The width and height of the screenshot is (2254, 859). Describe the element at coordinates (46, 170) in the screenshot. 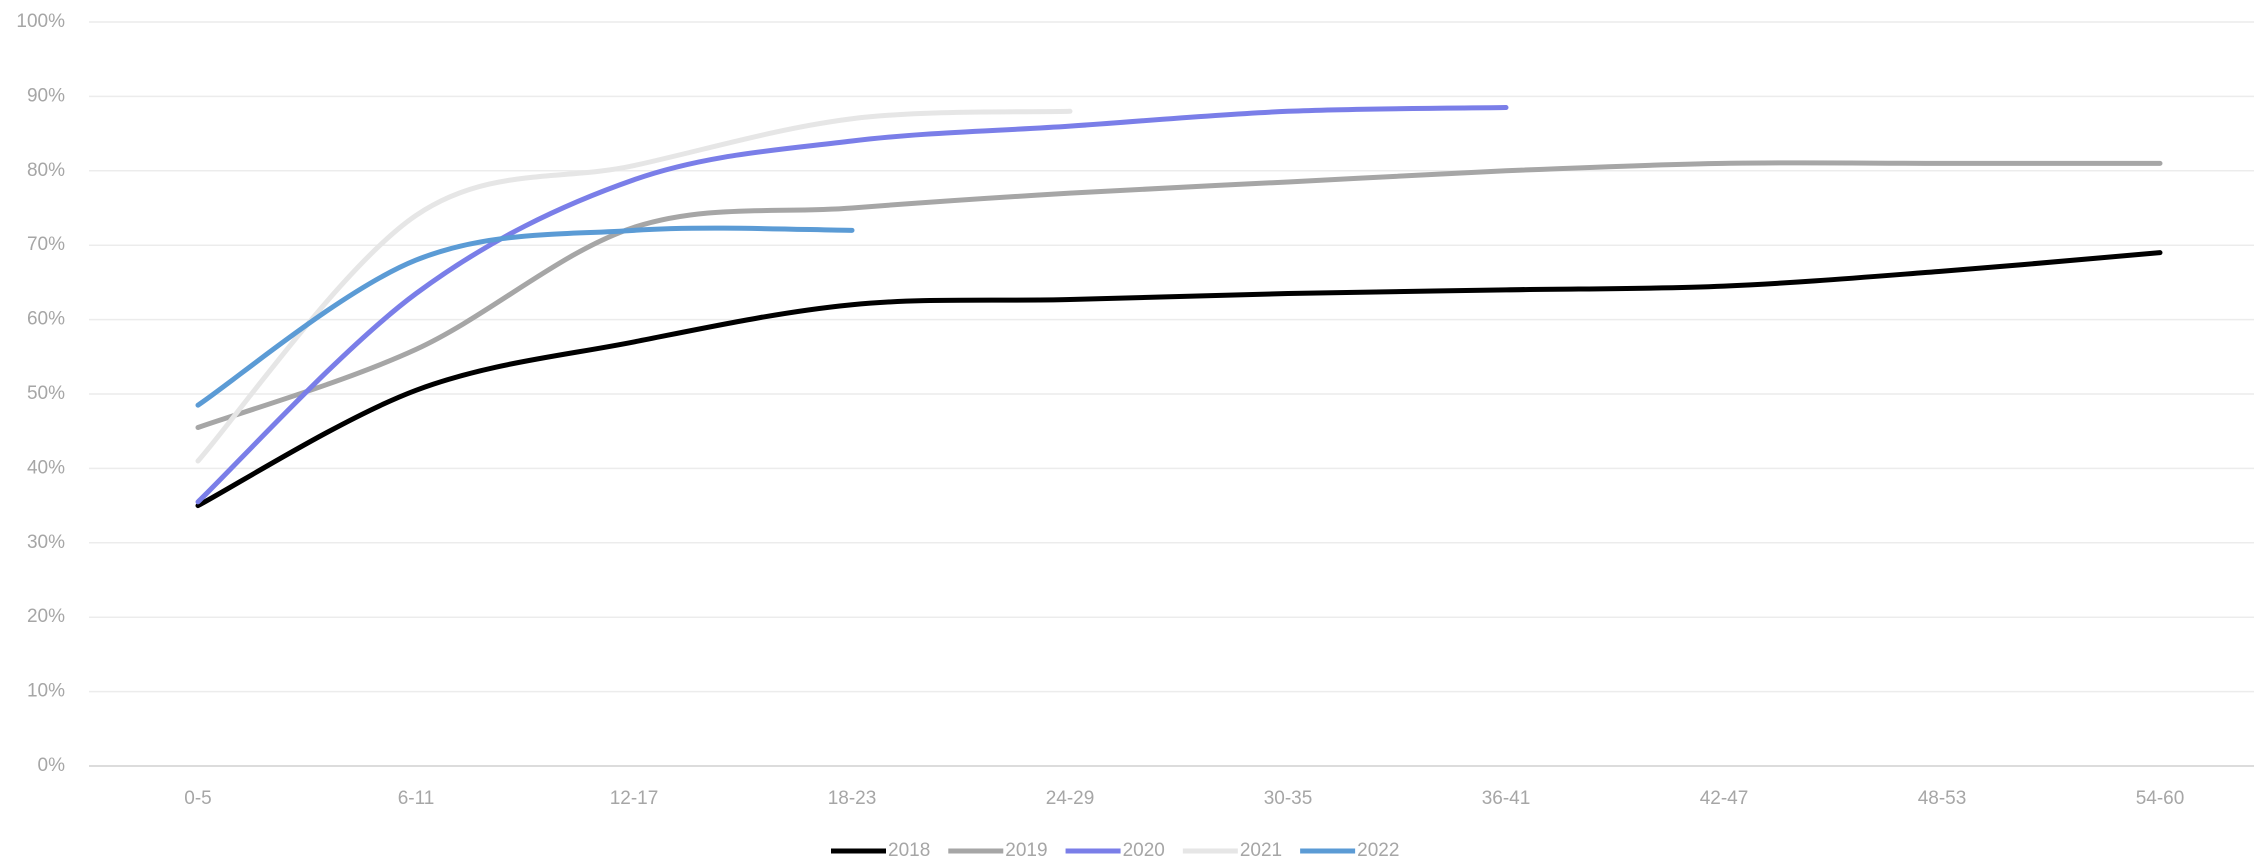

I see `y-tick-label: 80%` at that location.